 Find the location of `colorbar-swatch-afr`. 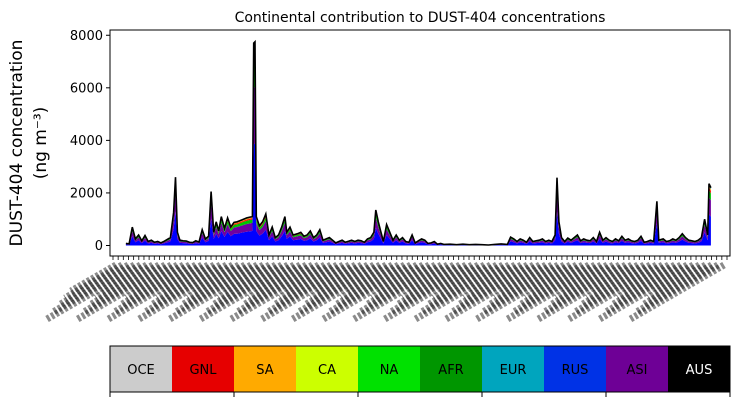

colorbar-swatch-afr is located at coordinates (451, 369).